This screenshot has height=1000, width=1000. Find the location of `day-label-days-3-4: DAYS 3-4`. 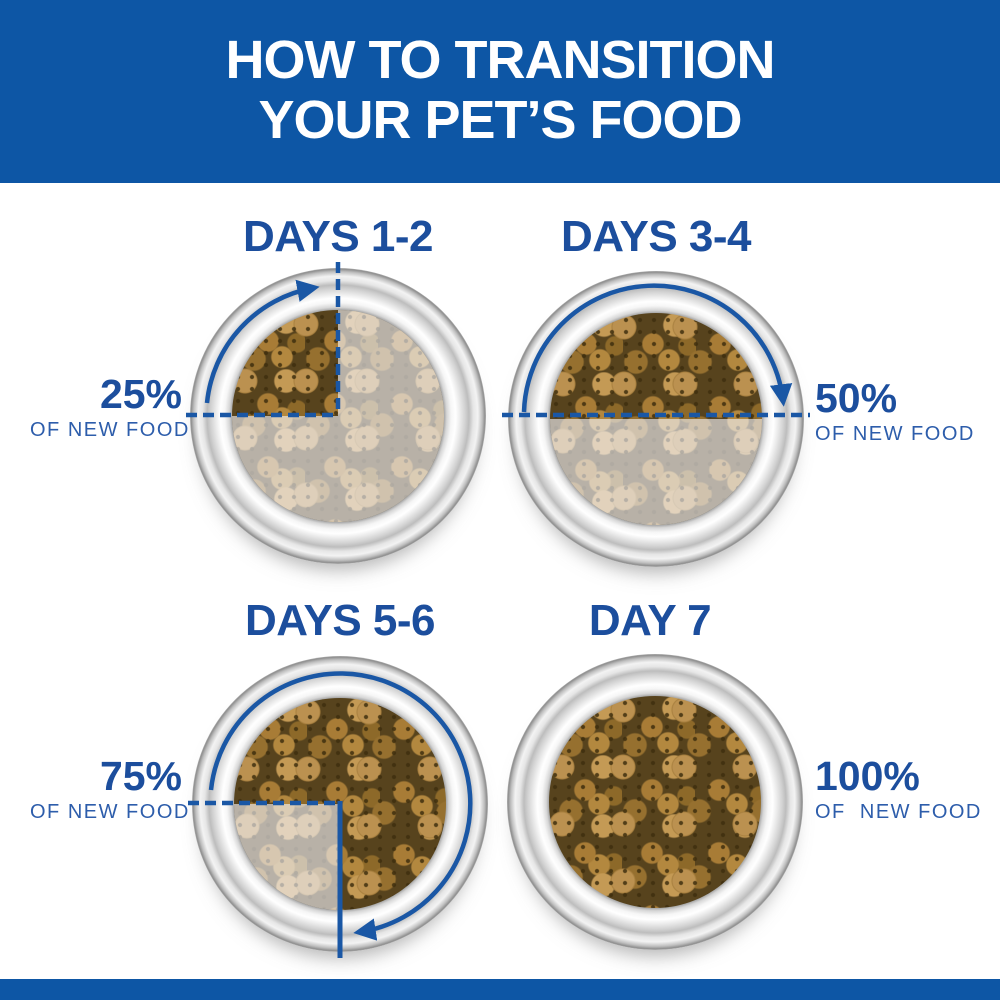

day-label-days-3-4: DAYS 3-4 is located at coordinates (656, 236).